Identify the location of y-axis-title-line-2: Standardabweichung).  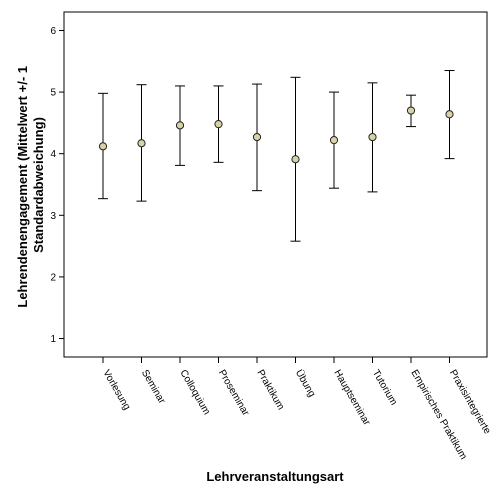
(38, 185).